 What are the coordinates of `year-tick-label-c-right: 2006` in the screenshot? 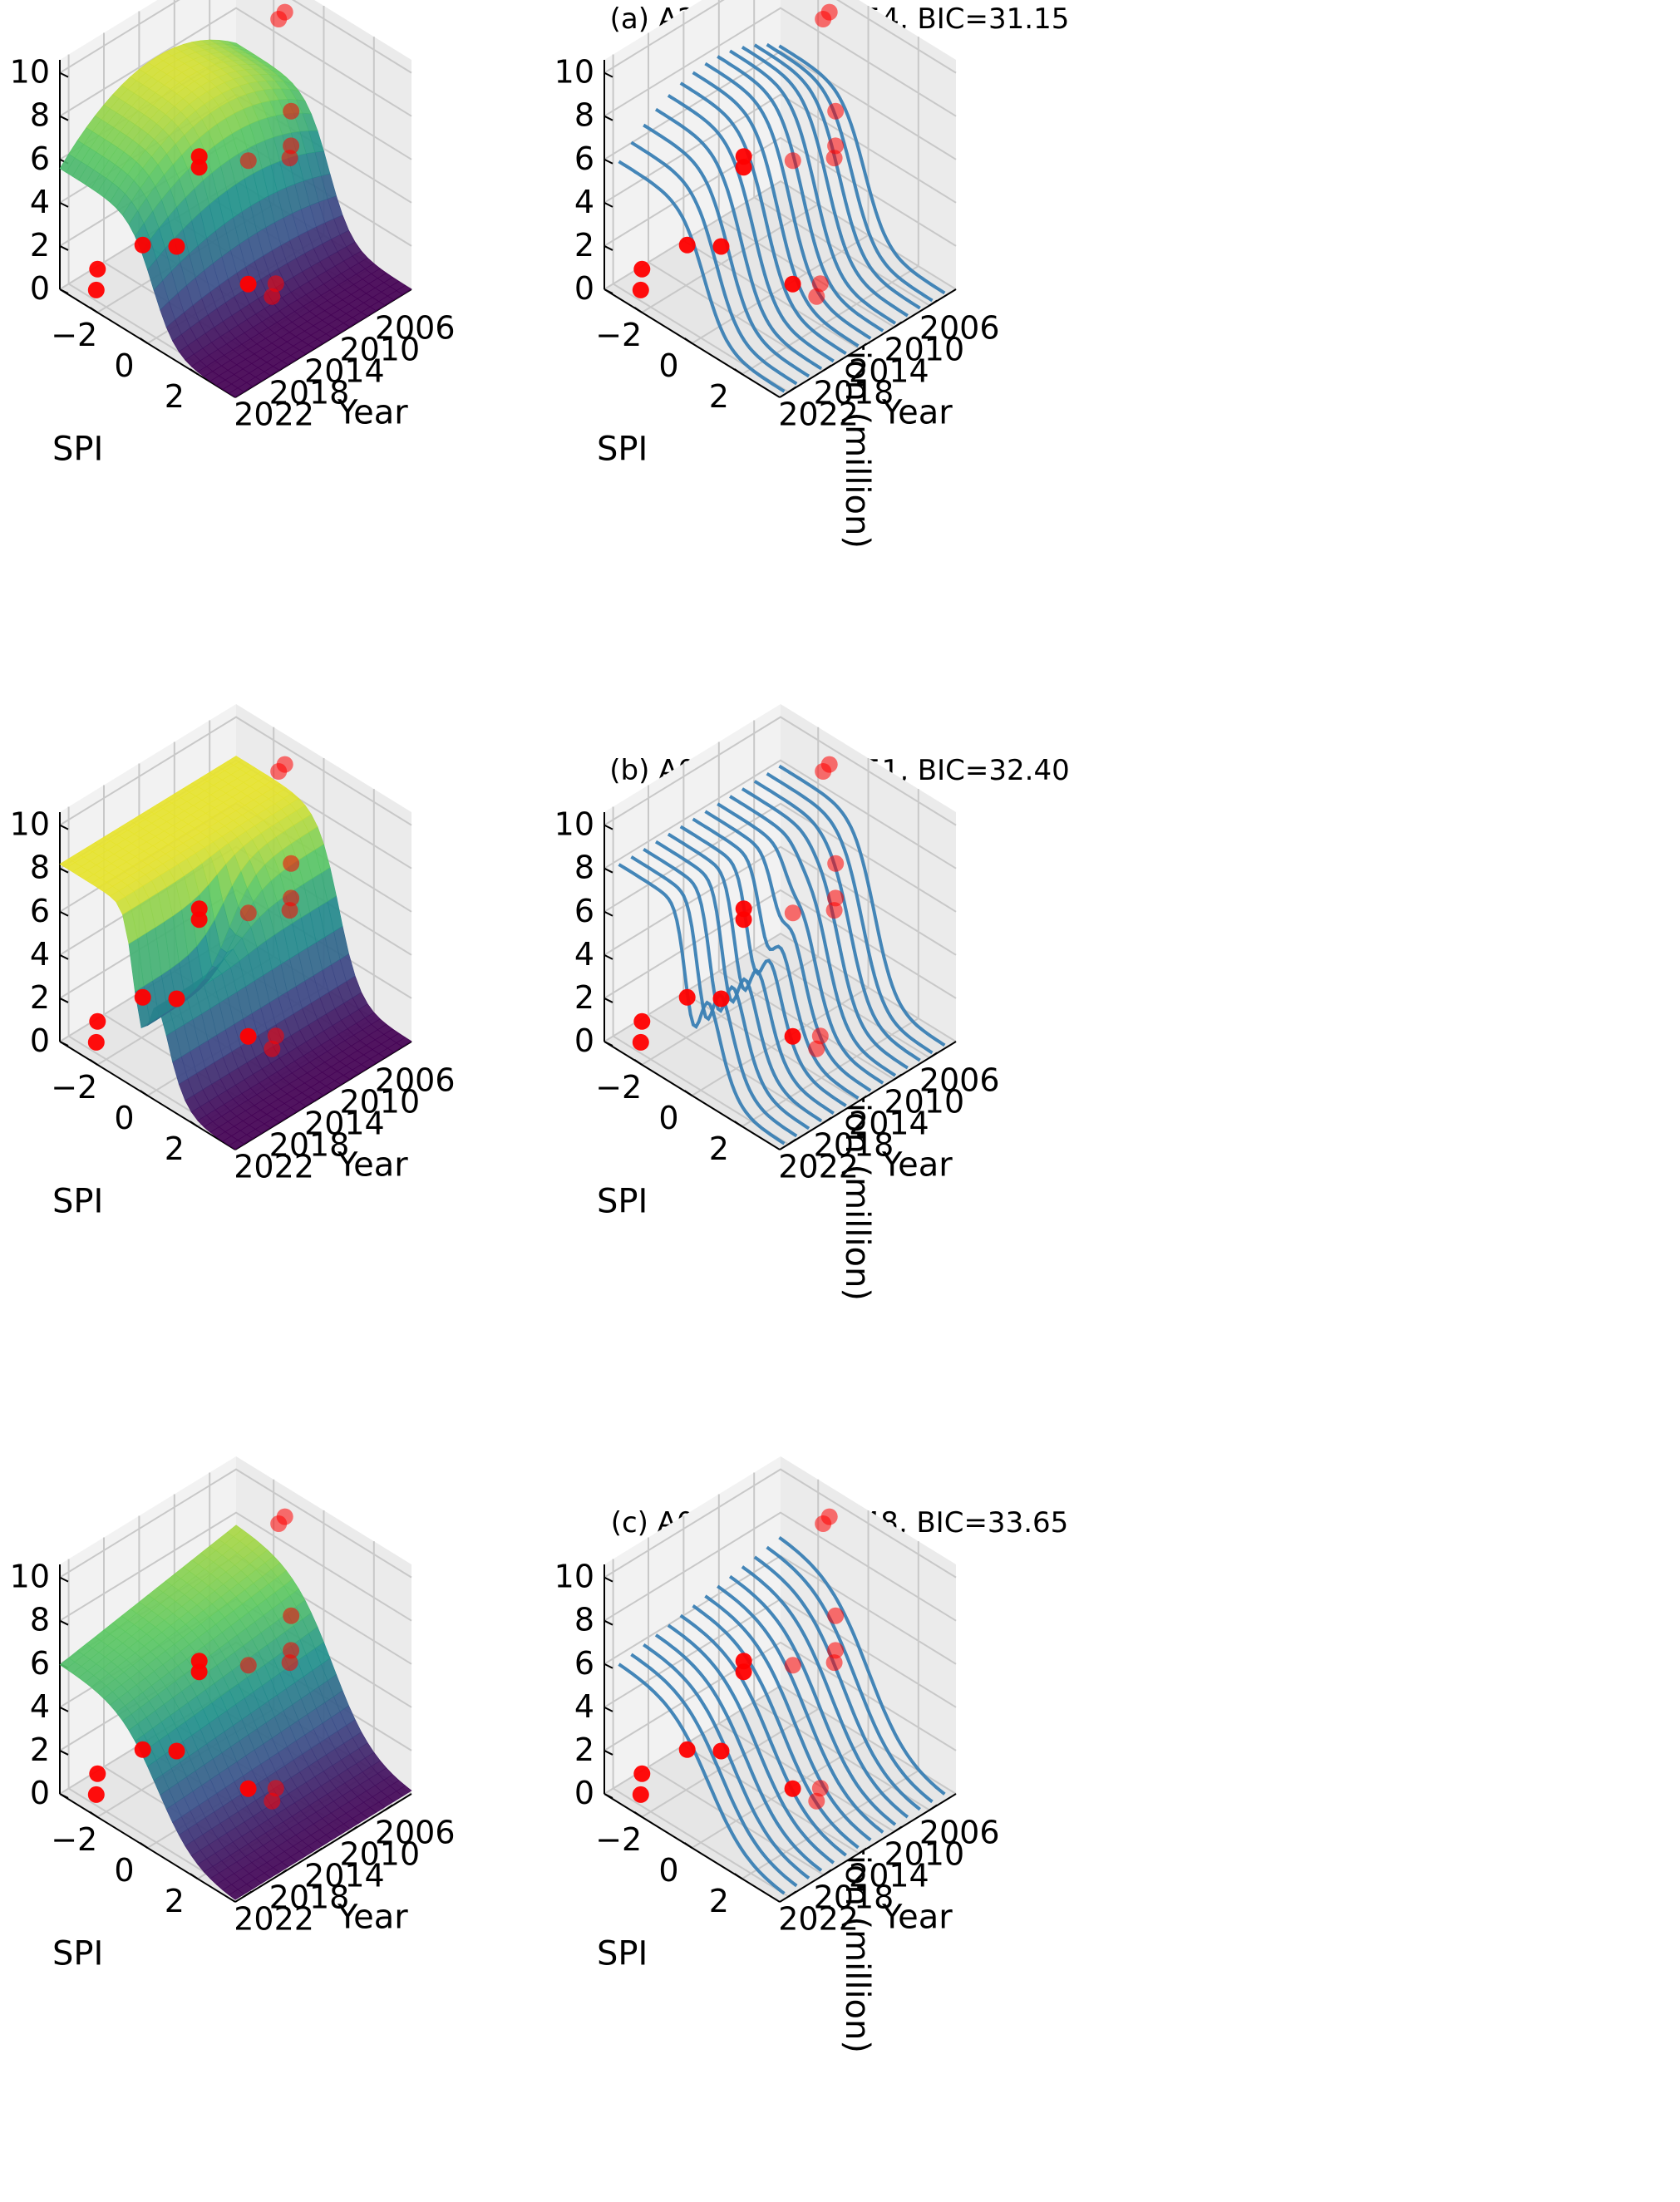 It's located at (959, 1833).